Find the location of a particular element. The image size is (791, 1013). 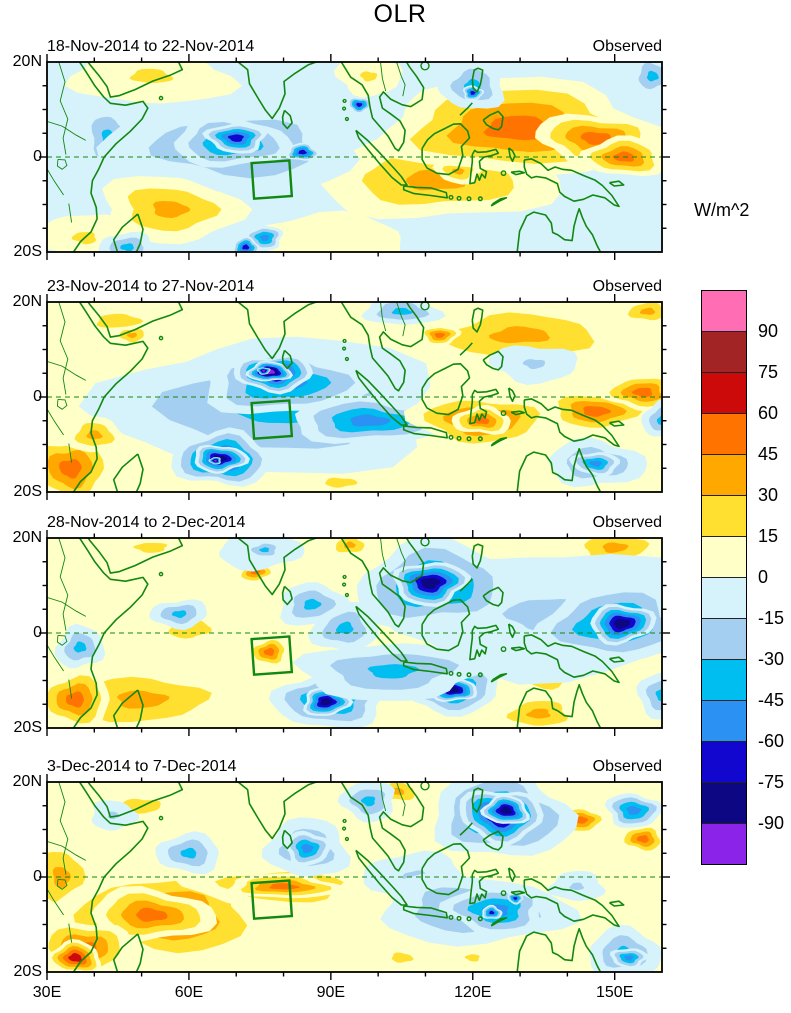

lon-tick-label: 120E is located at coordinates (473, 992).